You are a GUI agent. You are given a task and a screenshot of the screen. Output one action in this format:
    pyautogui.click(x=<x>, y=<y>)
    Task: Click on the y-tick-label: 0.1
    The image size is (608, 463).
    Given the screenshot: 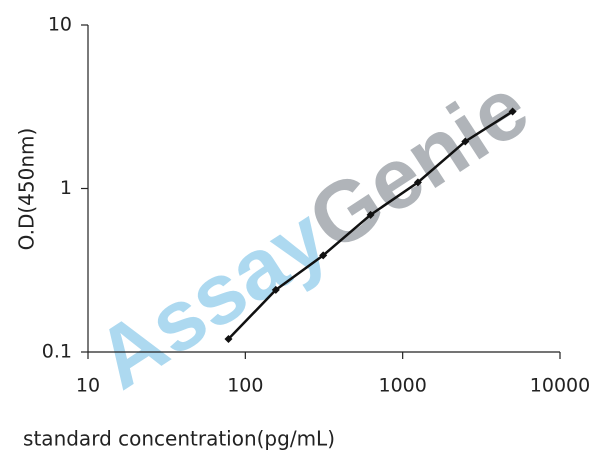 What is the action you would take?
    pyautogui.click(x=57, y=352)
    